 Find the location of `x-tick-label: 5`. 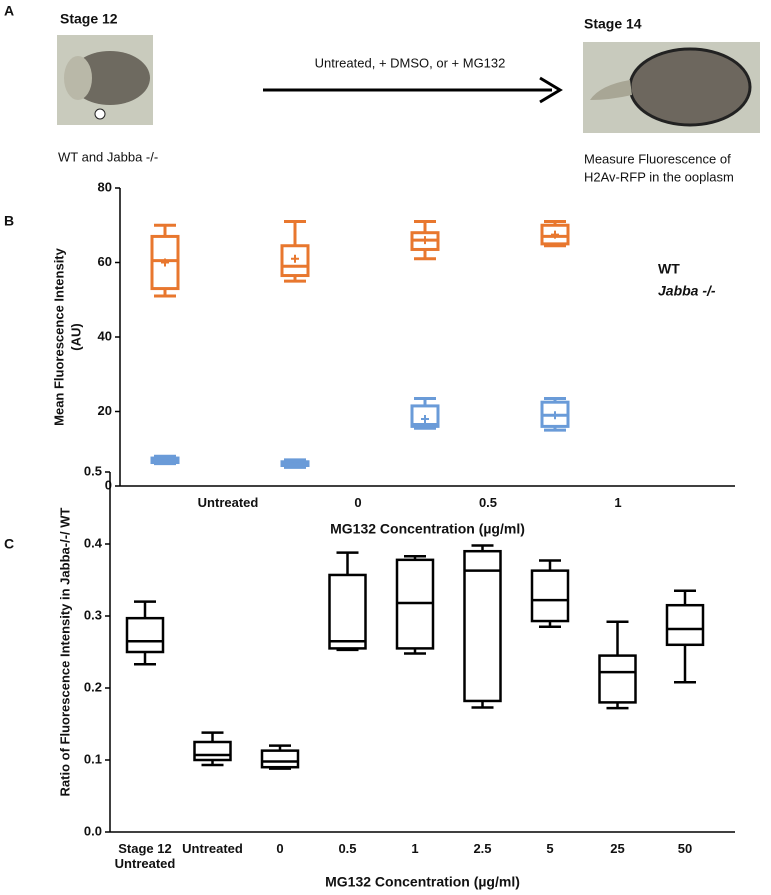

x-tick-label: 5 is located at coordinates (550, 848).